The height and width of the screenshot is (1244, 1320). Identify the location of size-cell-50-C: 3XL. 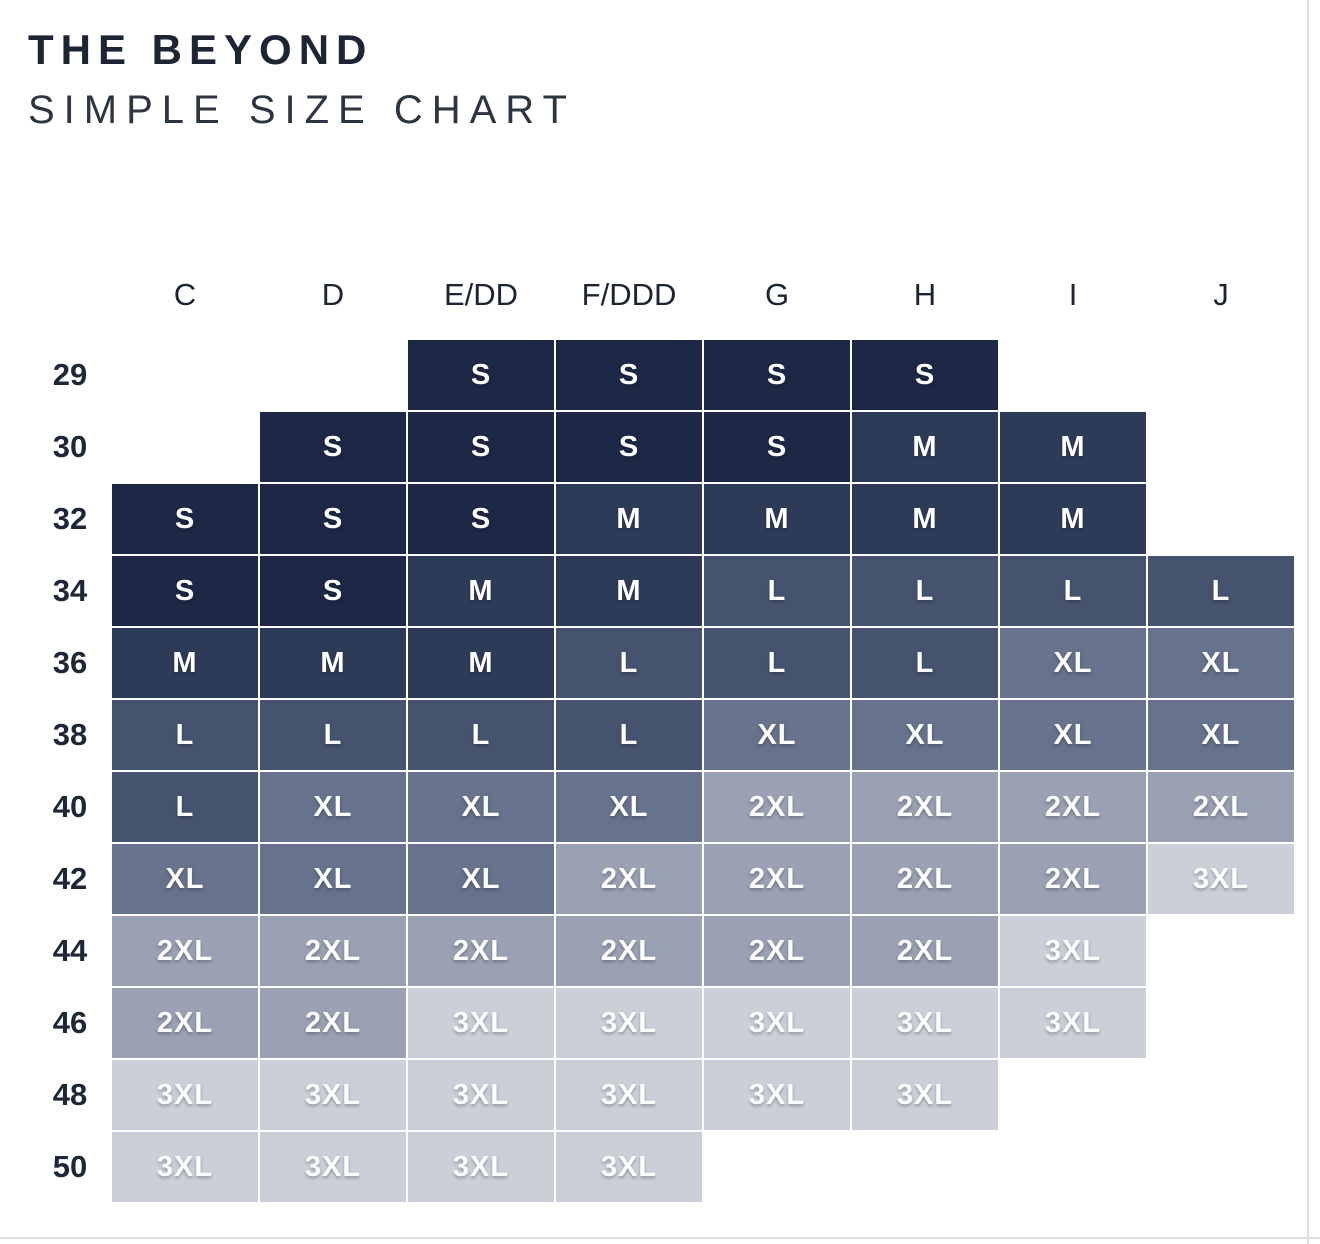
(185, 1167).